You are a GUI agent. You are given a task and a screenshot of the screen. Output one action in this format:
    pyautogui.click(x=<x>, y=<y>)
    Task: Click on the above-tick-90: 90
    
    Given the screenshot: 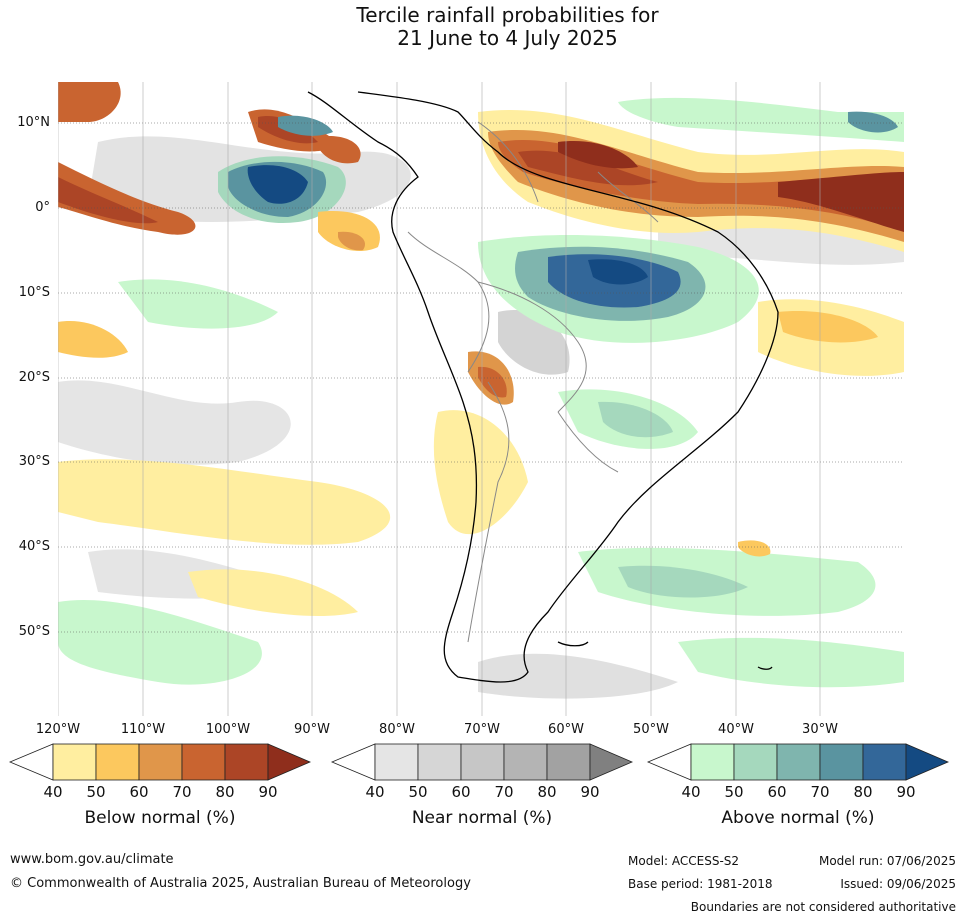 What is the action you would take?
    pyautogui.click(x=906, y=792)
    